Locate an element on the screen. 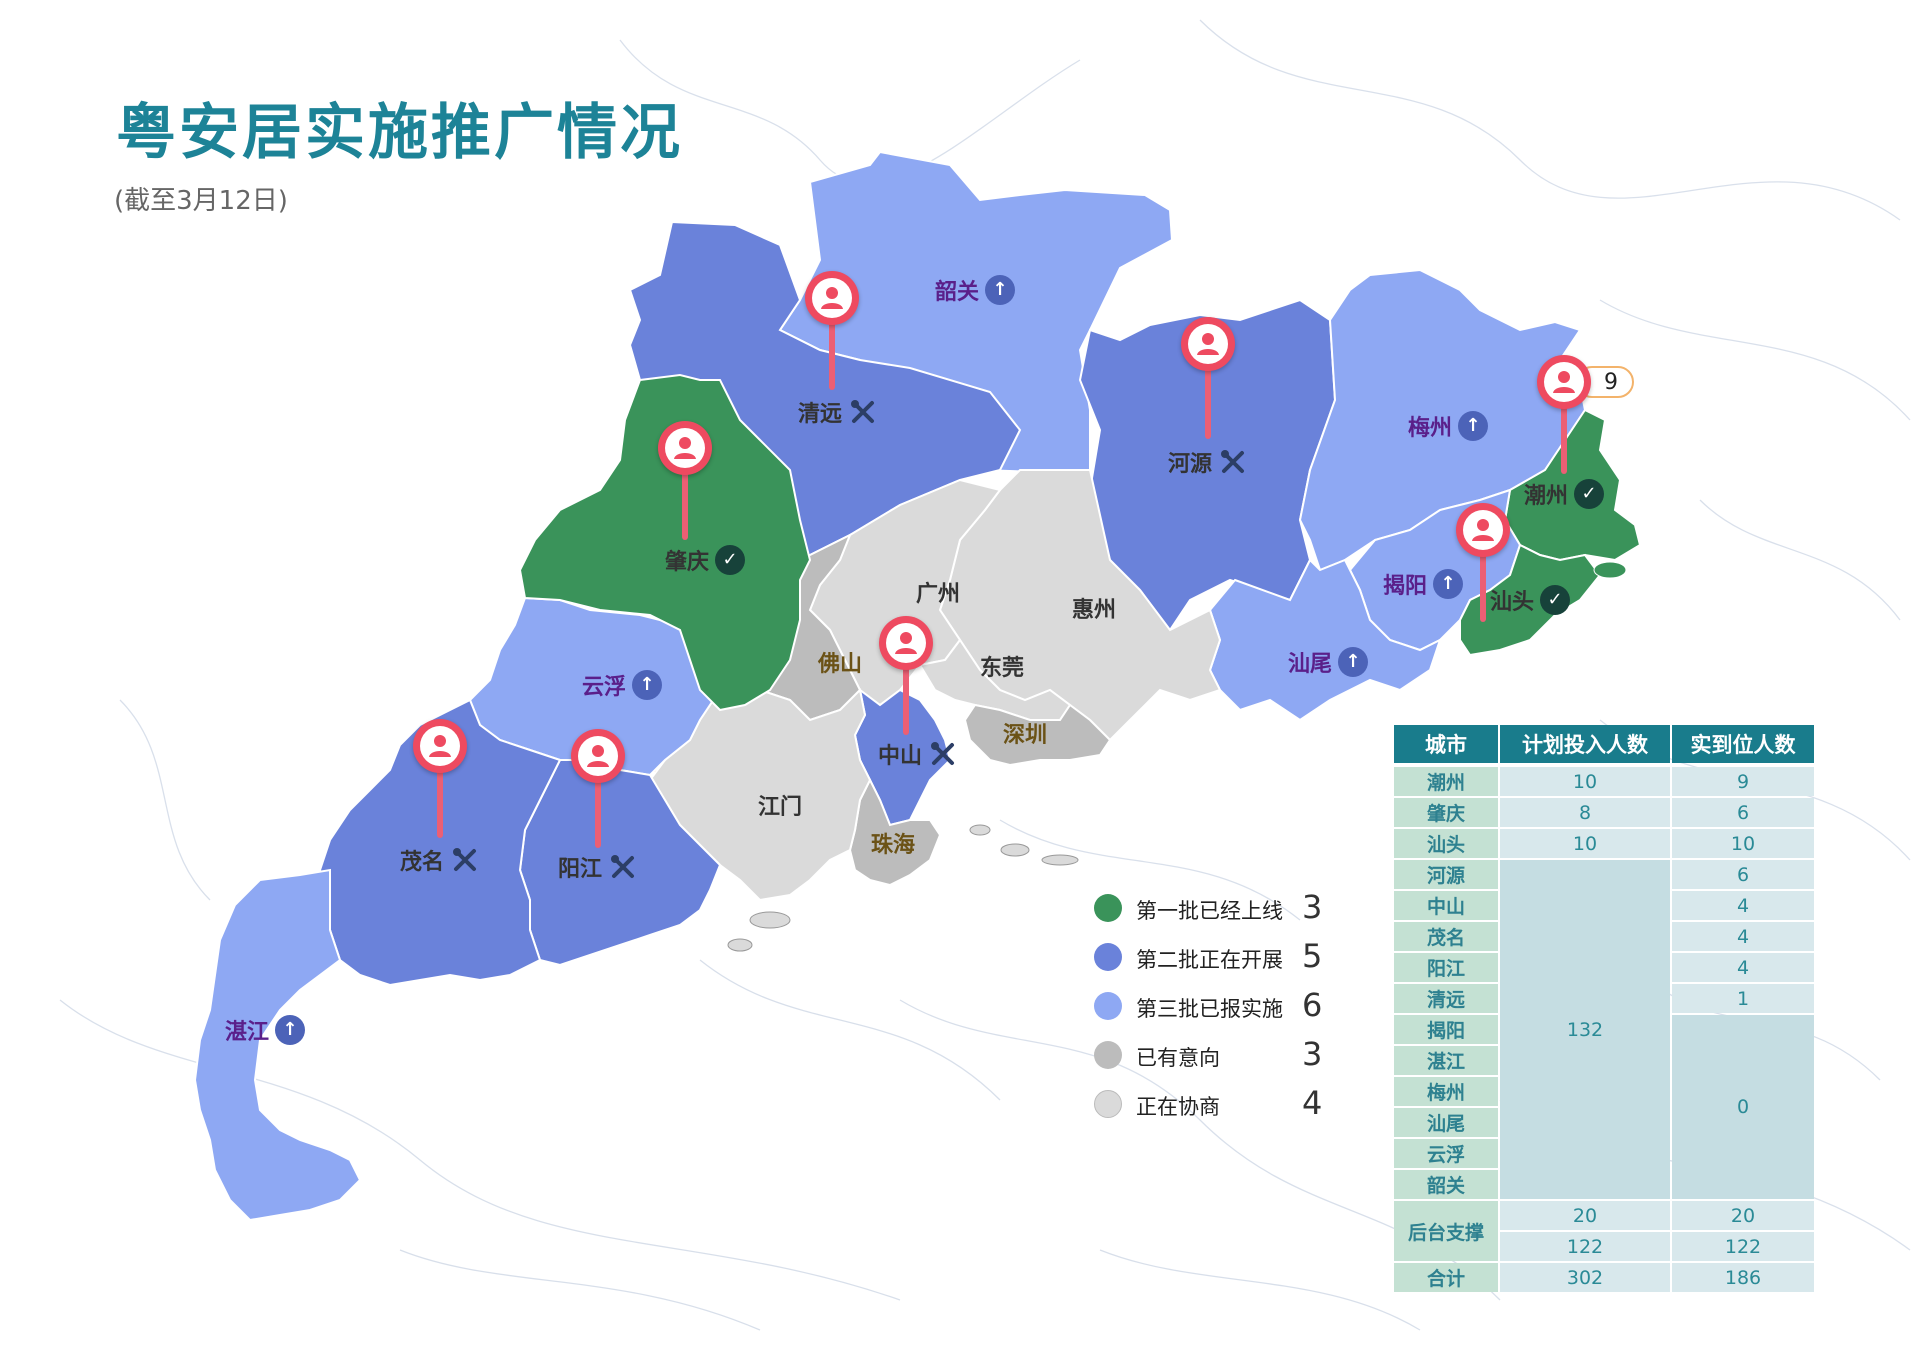 This screenshot has height=1356, width=1922. cell-actual: 9 is located at coordinates (1743, 781).